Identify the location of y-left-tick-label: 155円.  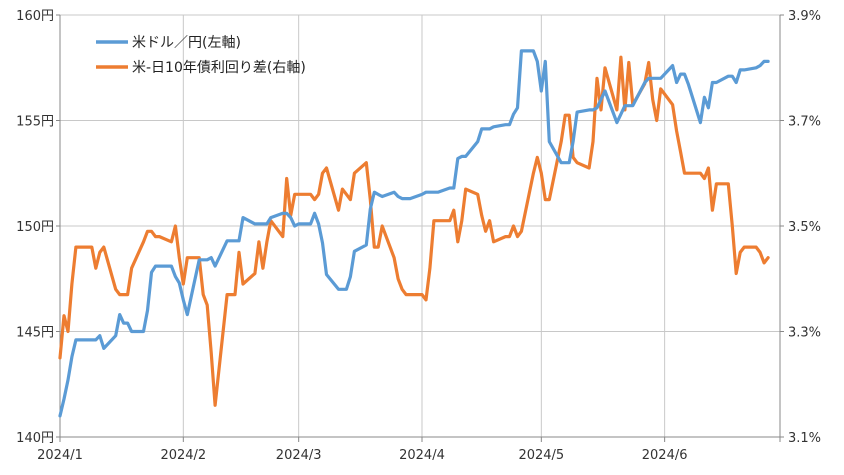
(35, 122).